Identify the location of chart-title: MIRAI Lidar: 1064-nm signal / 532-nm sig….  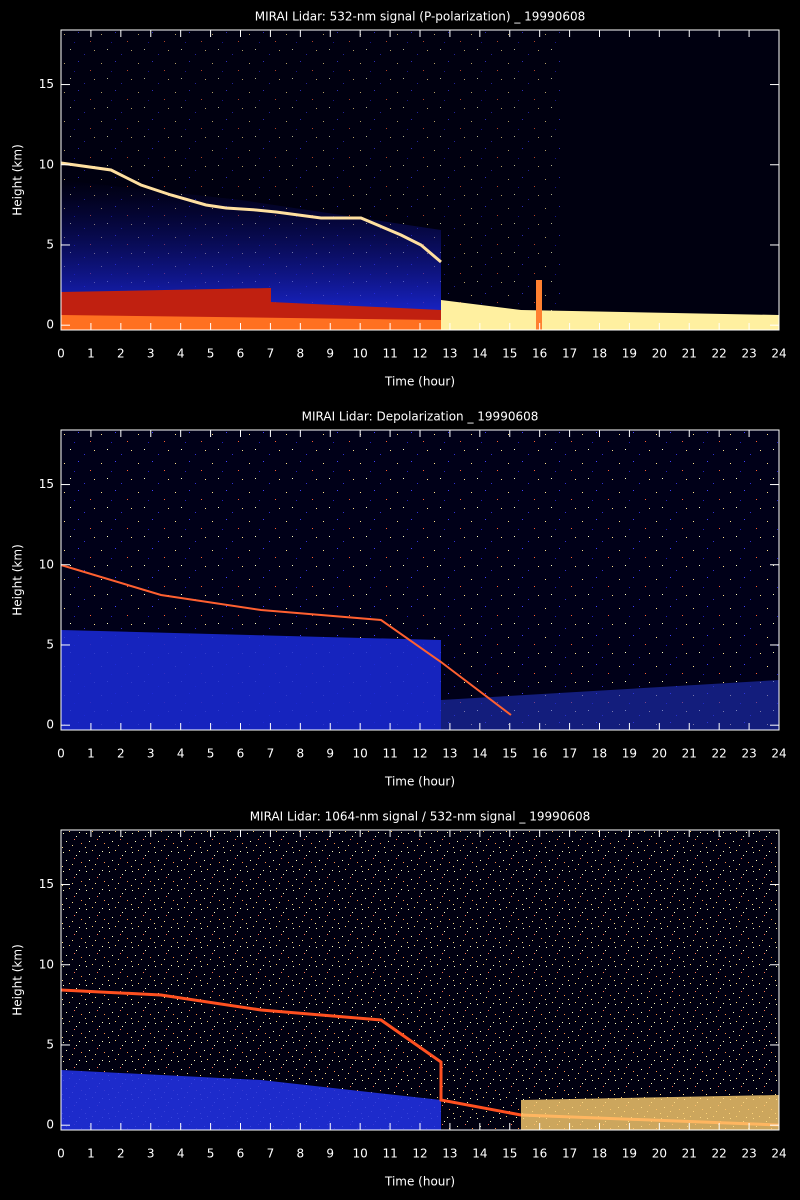
(420, 817).